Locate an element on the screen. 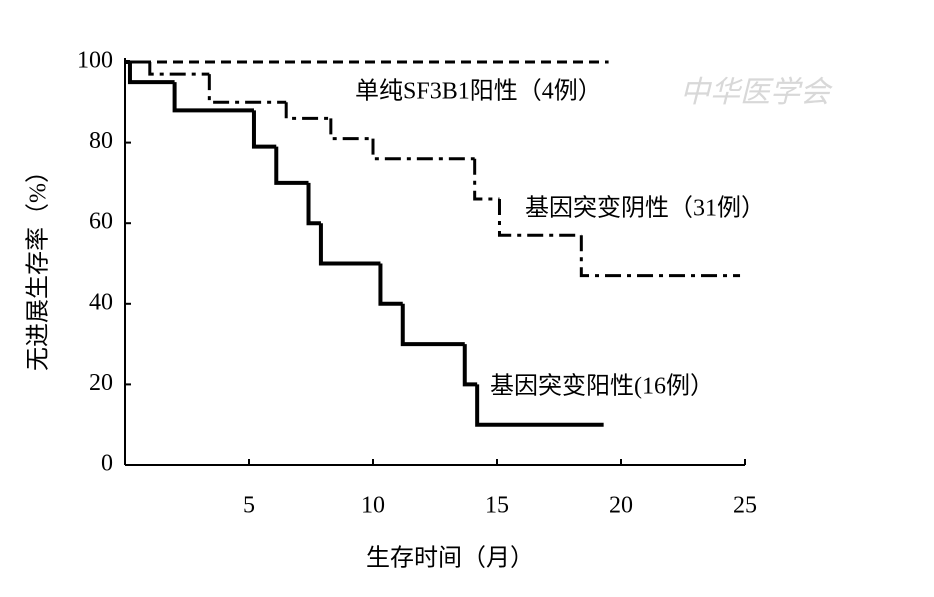 The width and height of the screenshot is (934, 597). annotation: 基因突变阴性（31例） is located at coordinates (645, 208).